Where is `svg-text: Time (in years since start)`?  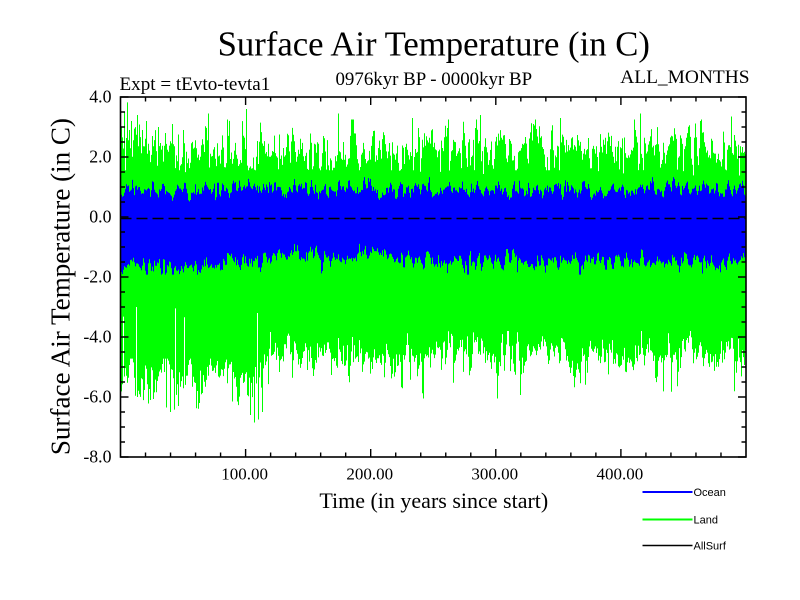
svg-text: Time (in years since start) is located at coordinates (433, 500).